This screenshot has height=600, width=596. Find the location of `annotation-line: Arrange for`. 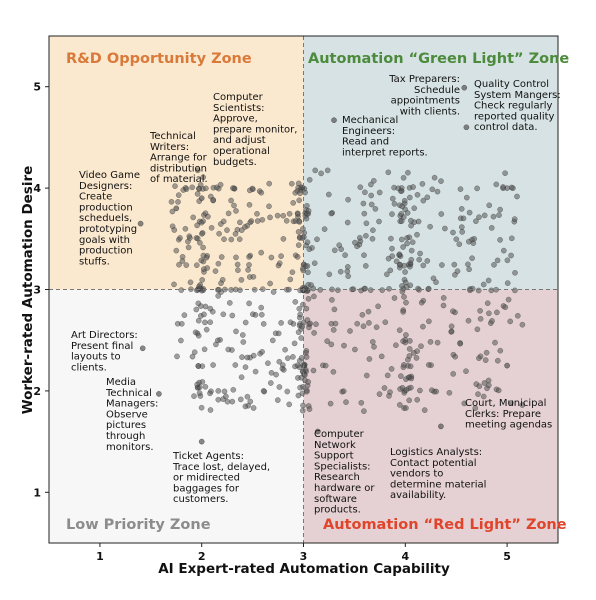

annotation-line: Arrange for is located at coordinates (179, 158).